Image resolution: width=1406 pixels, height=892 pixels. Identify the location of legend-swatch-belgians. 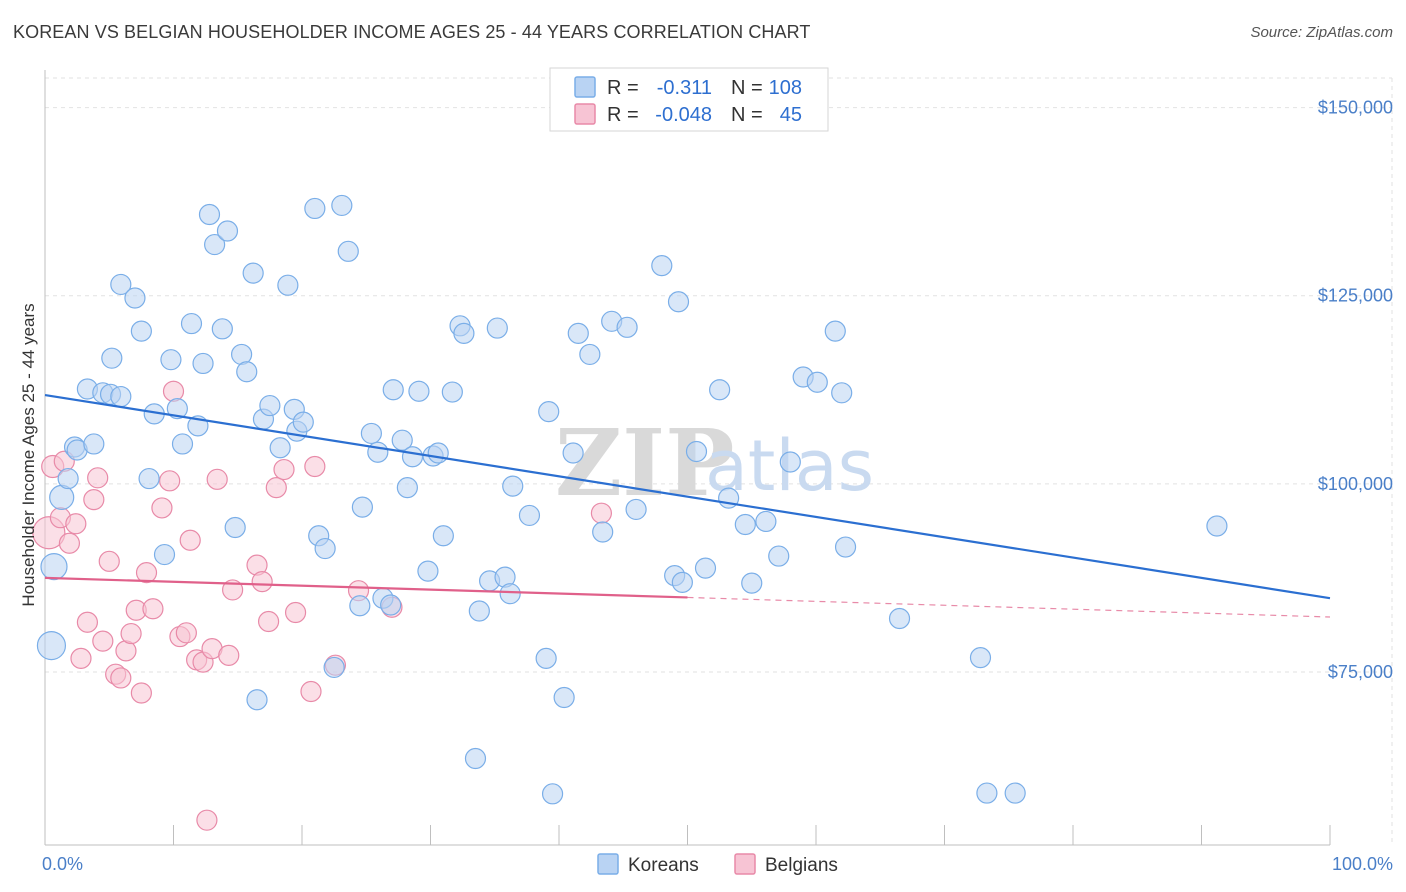
(585, 114).